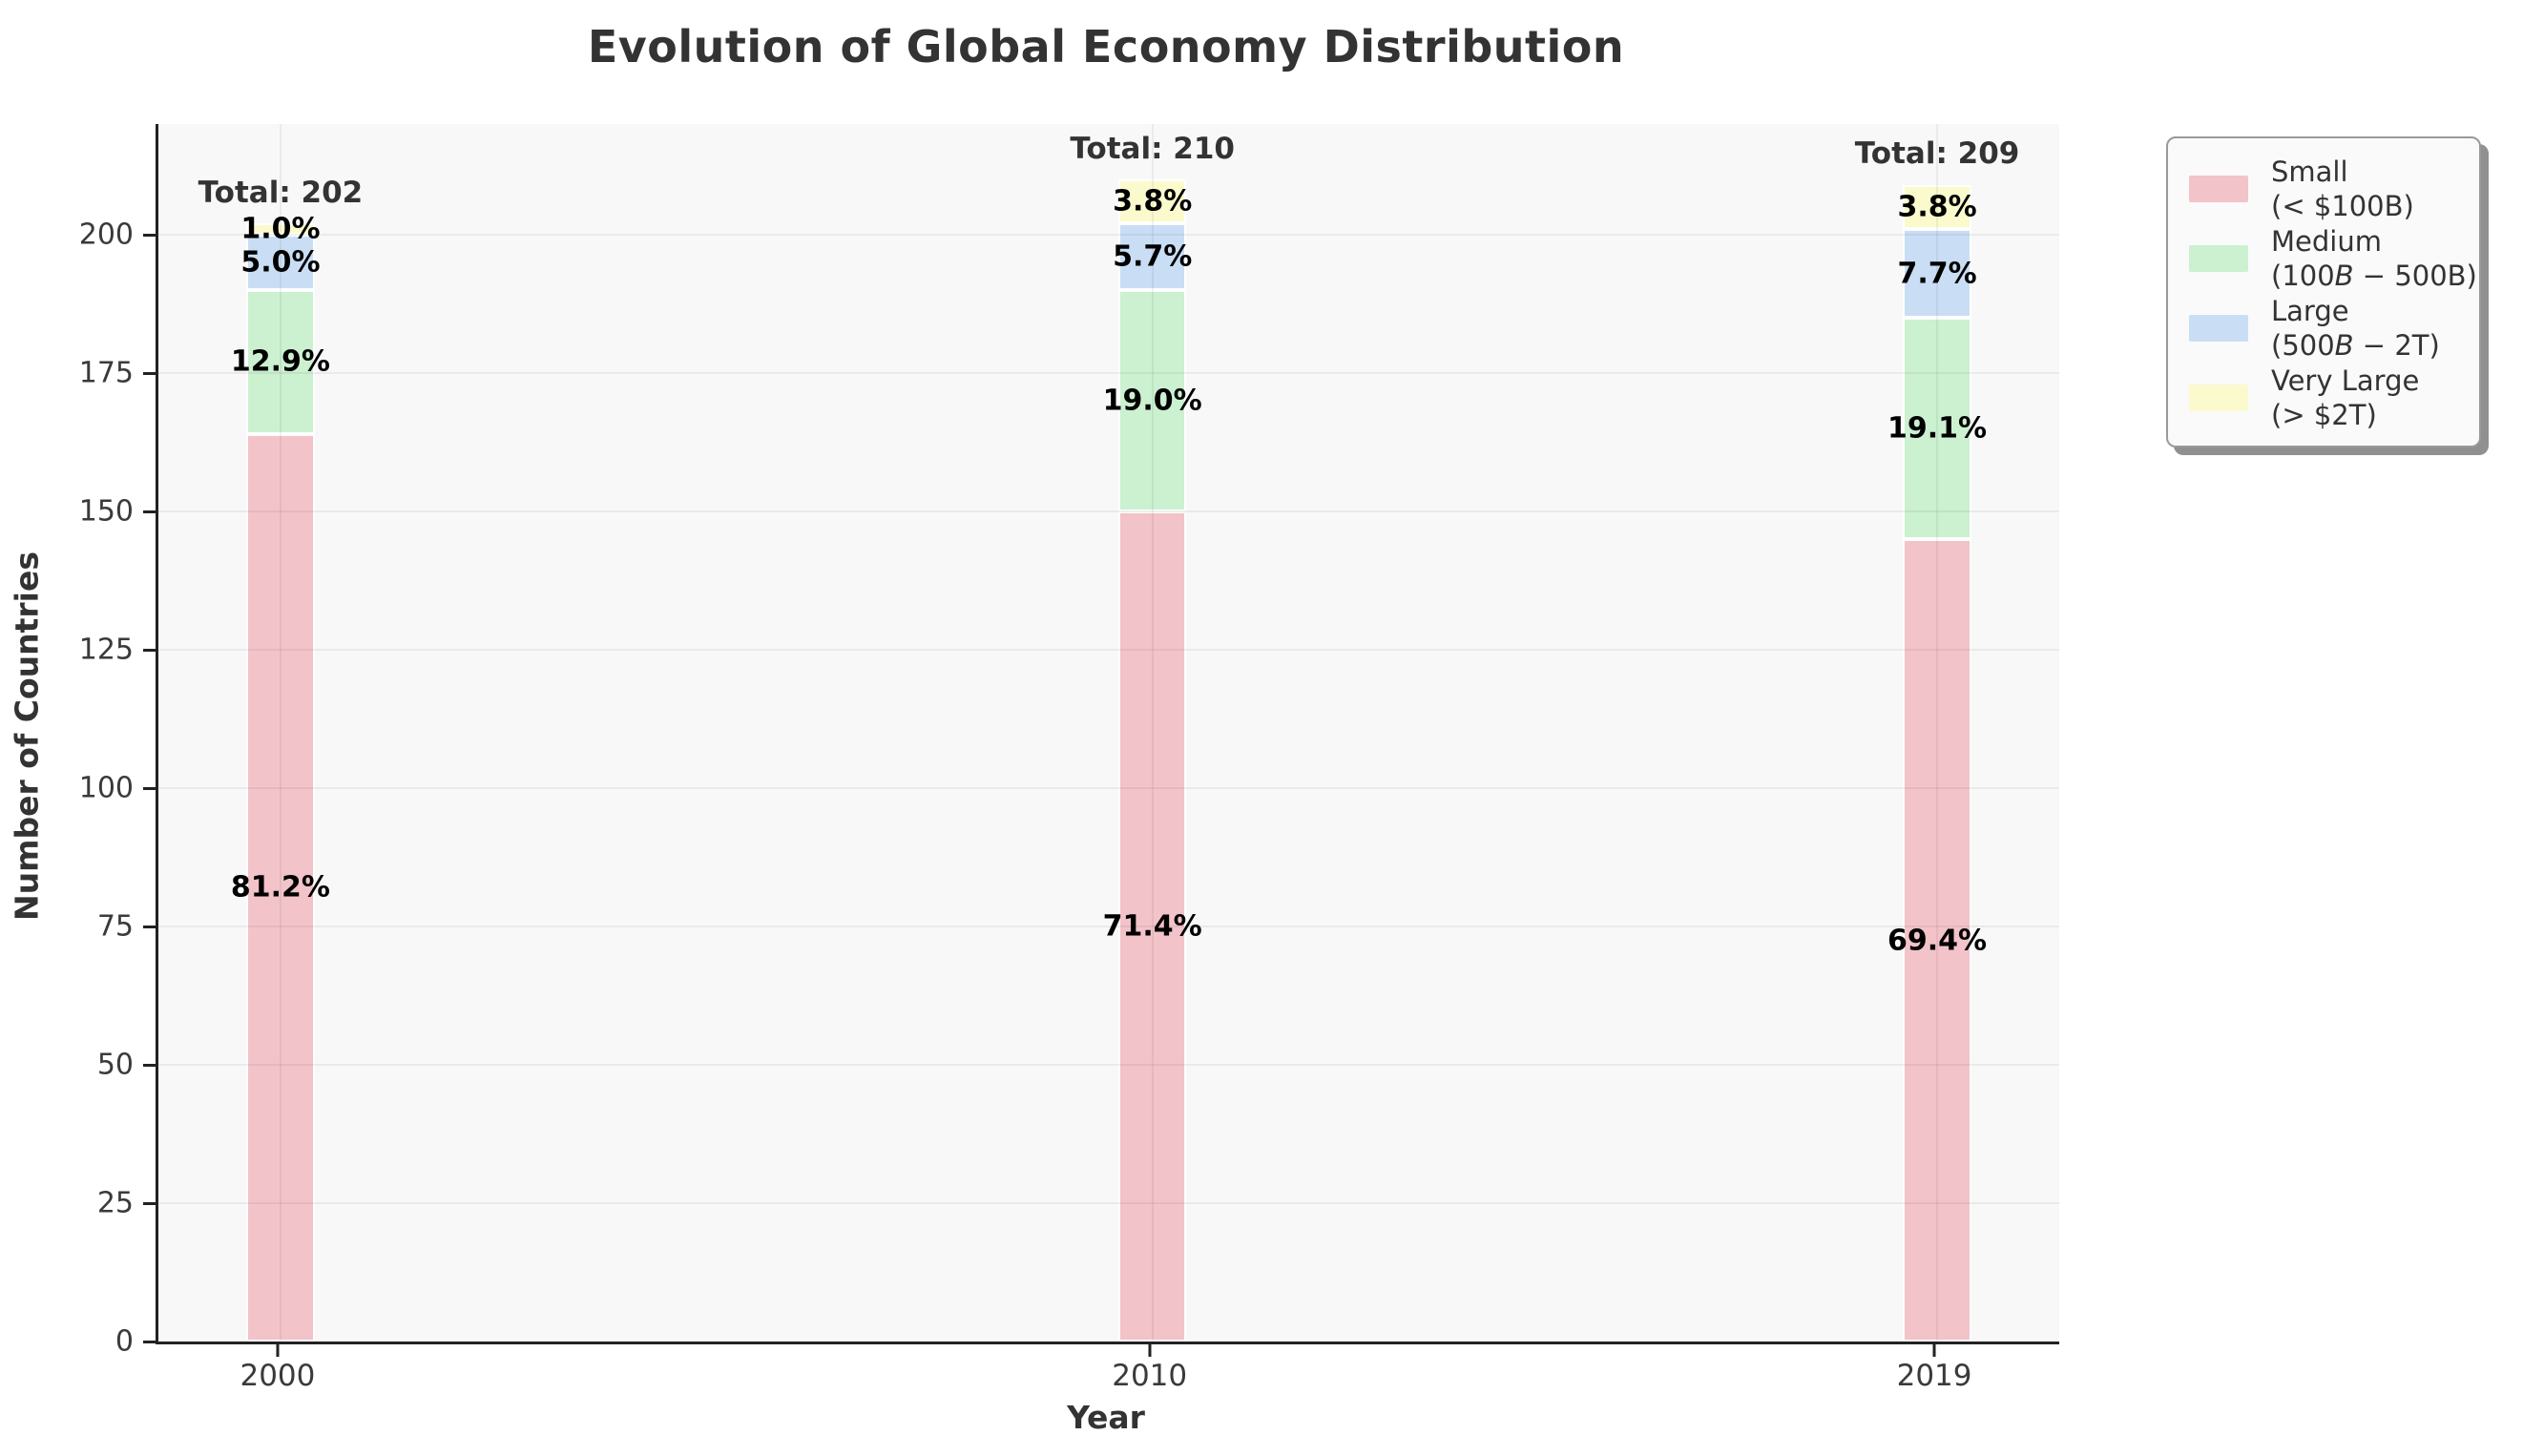 The image size is (2523, 1456). Describe the element at coordinates (115, 1203) in the screenshot. I see `y-tick-label-25: 25` at that location.